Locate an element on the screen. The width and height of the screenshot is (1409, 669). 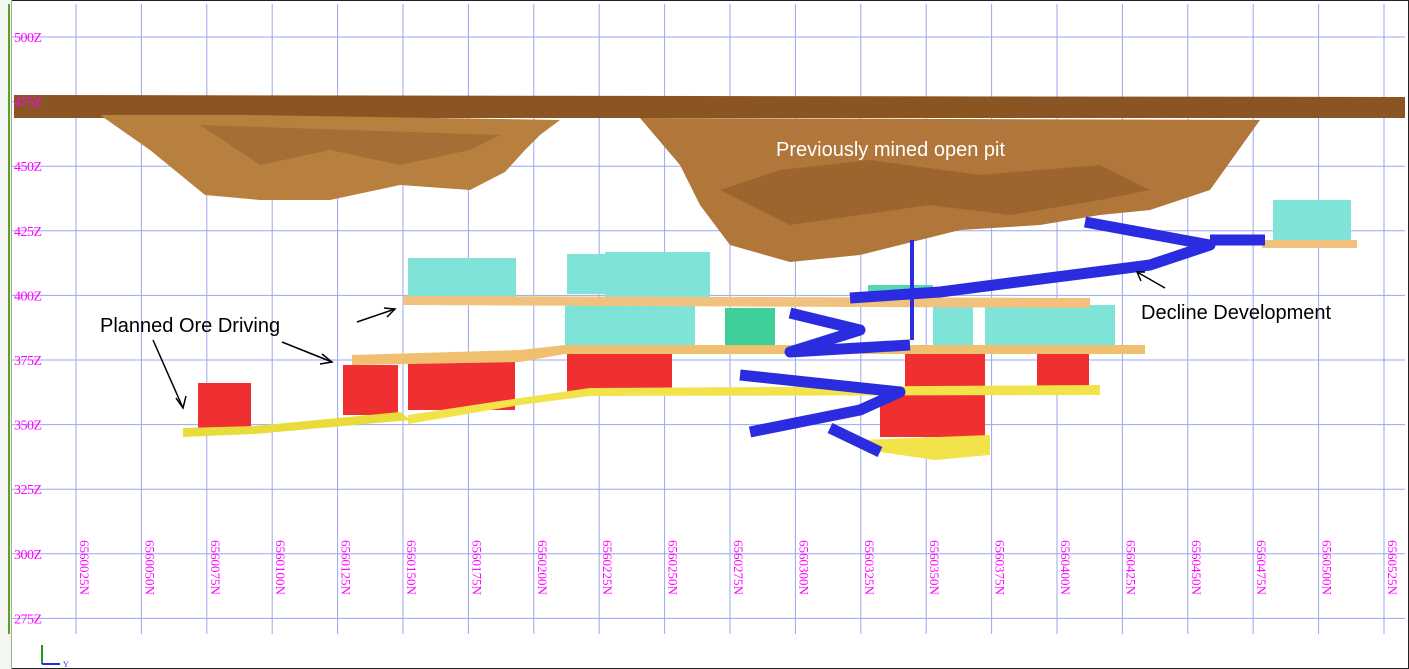
cyan-stopes is located at coordinates (879, 273).